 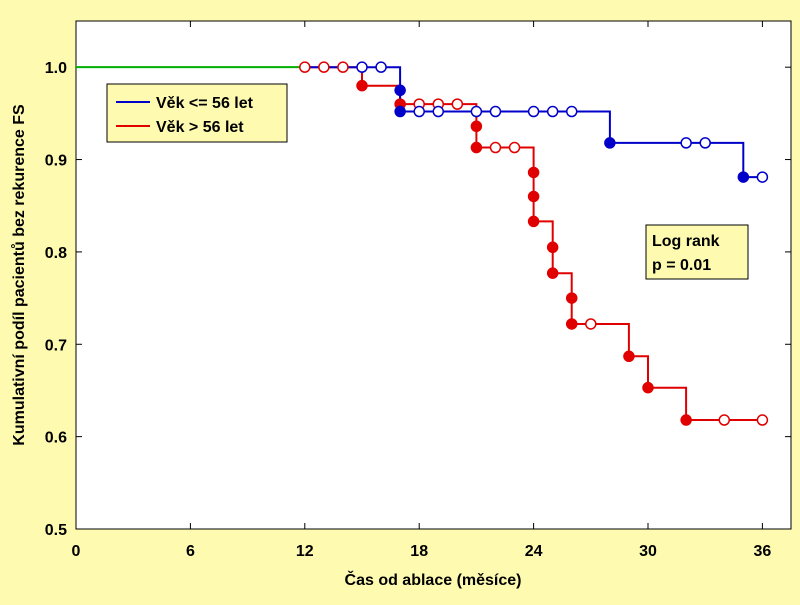 I want to click on y-tick-label: 0.6, so click(x=56, y=438).